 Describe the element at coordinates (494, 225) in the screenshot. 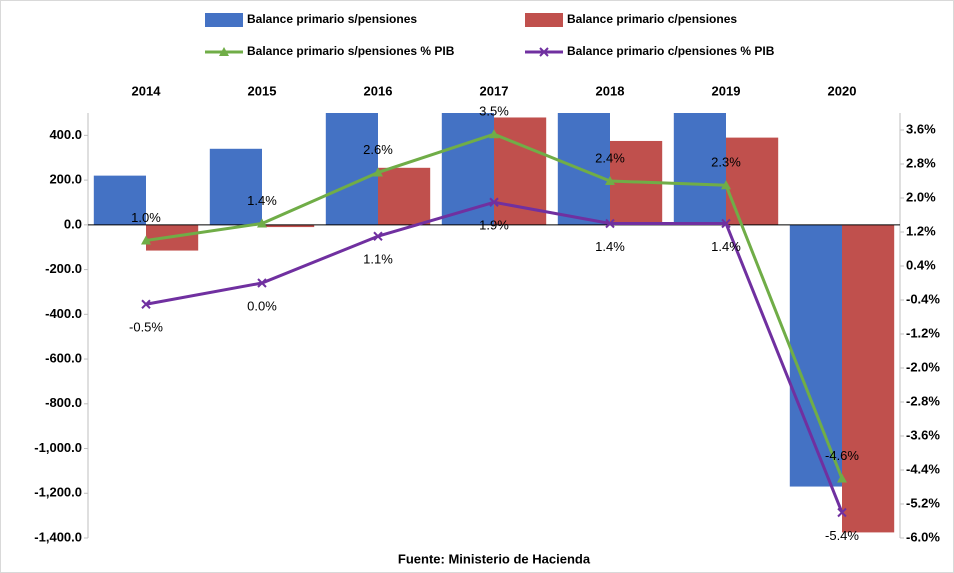

I see `data-label: 1.9%` at that location.